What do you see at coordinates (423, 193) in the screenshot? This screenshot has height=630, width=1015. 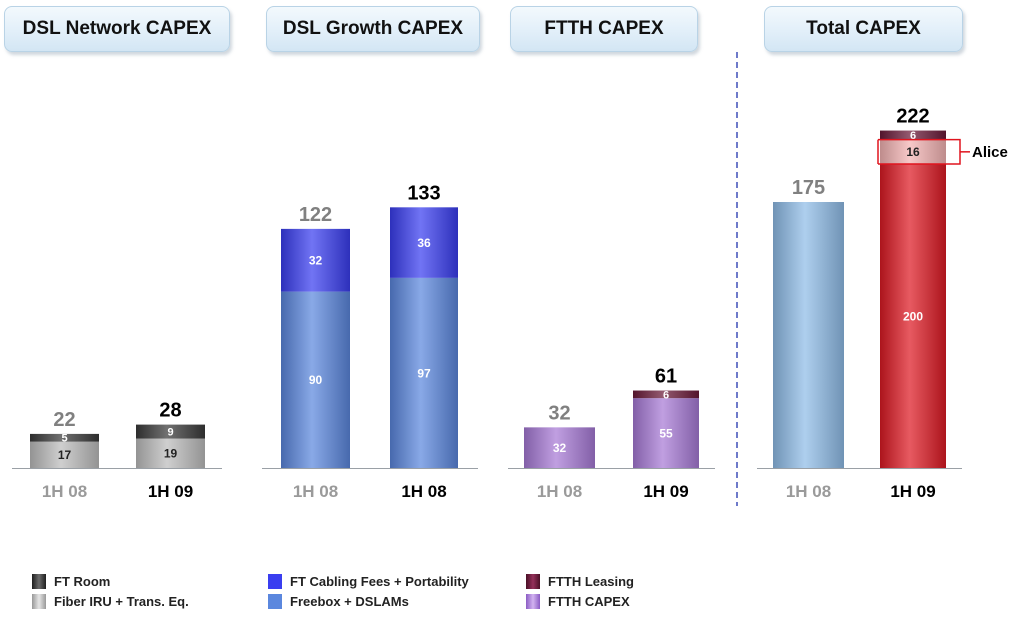 I see `total-label: 133` at bounding box center [423, 193].